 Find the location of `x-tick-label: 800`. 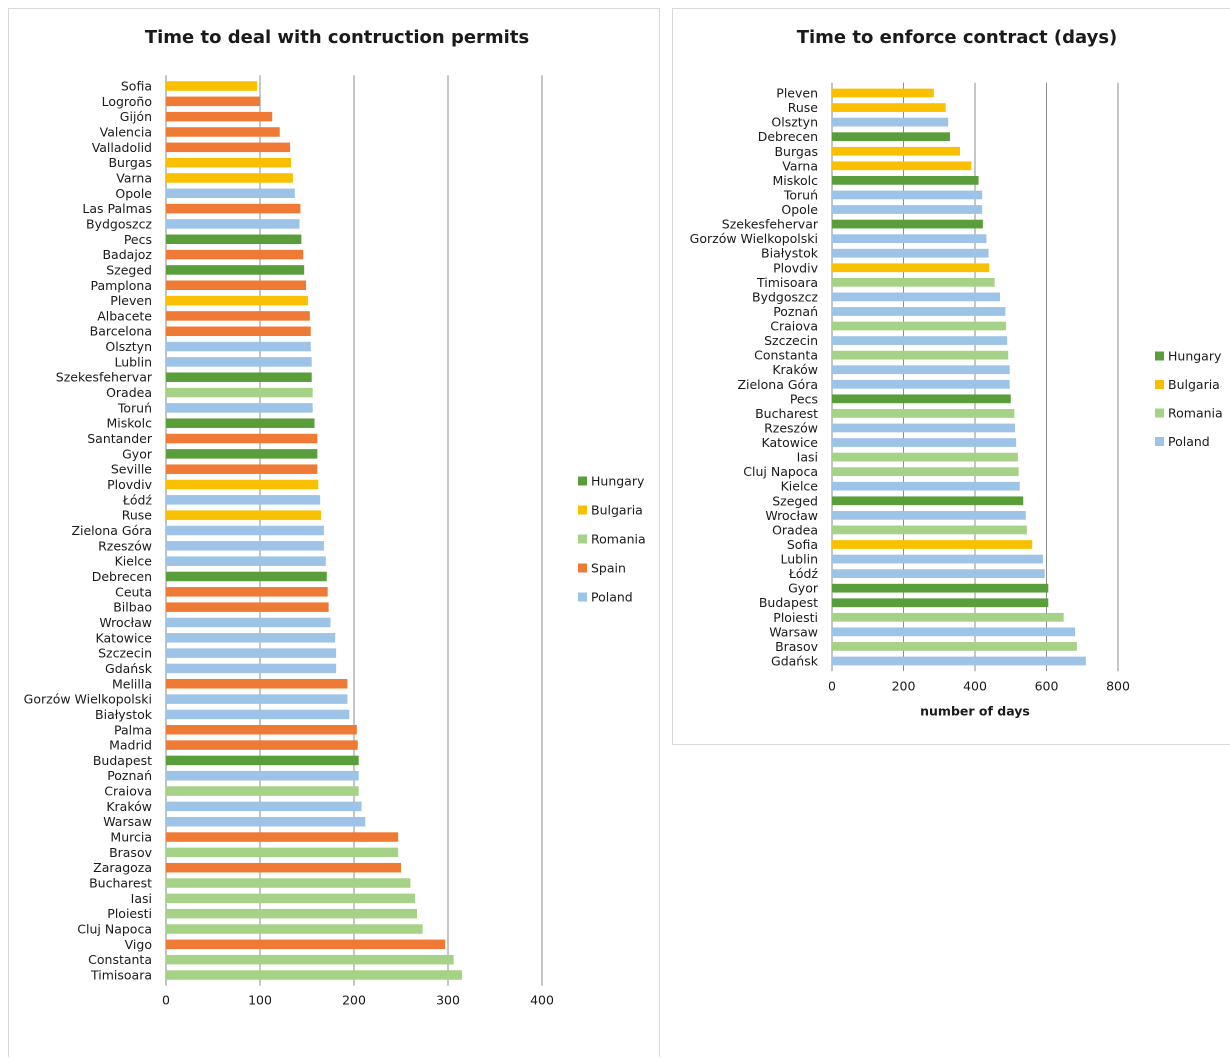

x-tick-label: 800 is located at coordinates (1118, 685).